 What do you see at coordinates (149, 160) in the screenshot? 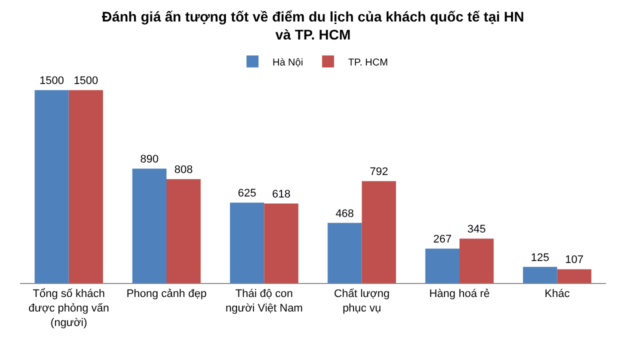
I see `data-label: 890` at bounding box center [149, 160].